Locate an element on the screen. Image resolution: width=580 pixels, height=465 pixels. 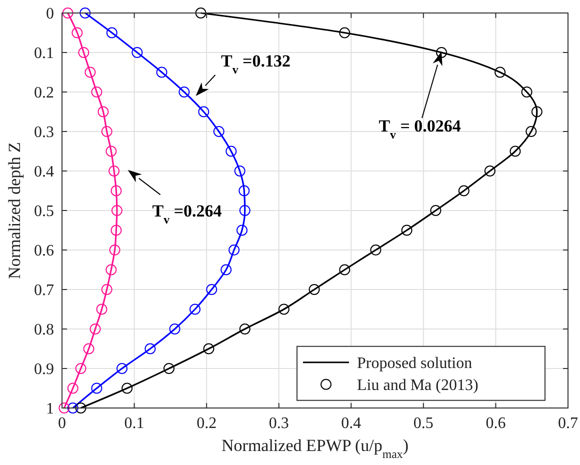
y-tick-label: 0.6 is located at coordinates (44, 251).